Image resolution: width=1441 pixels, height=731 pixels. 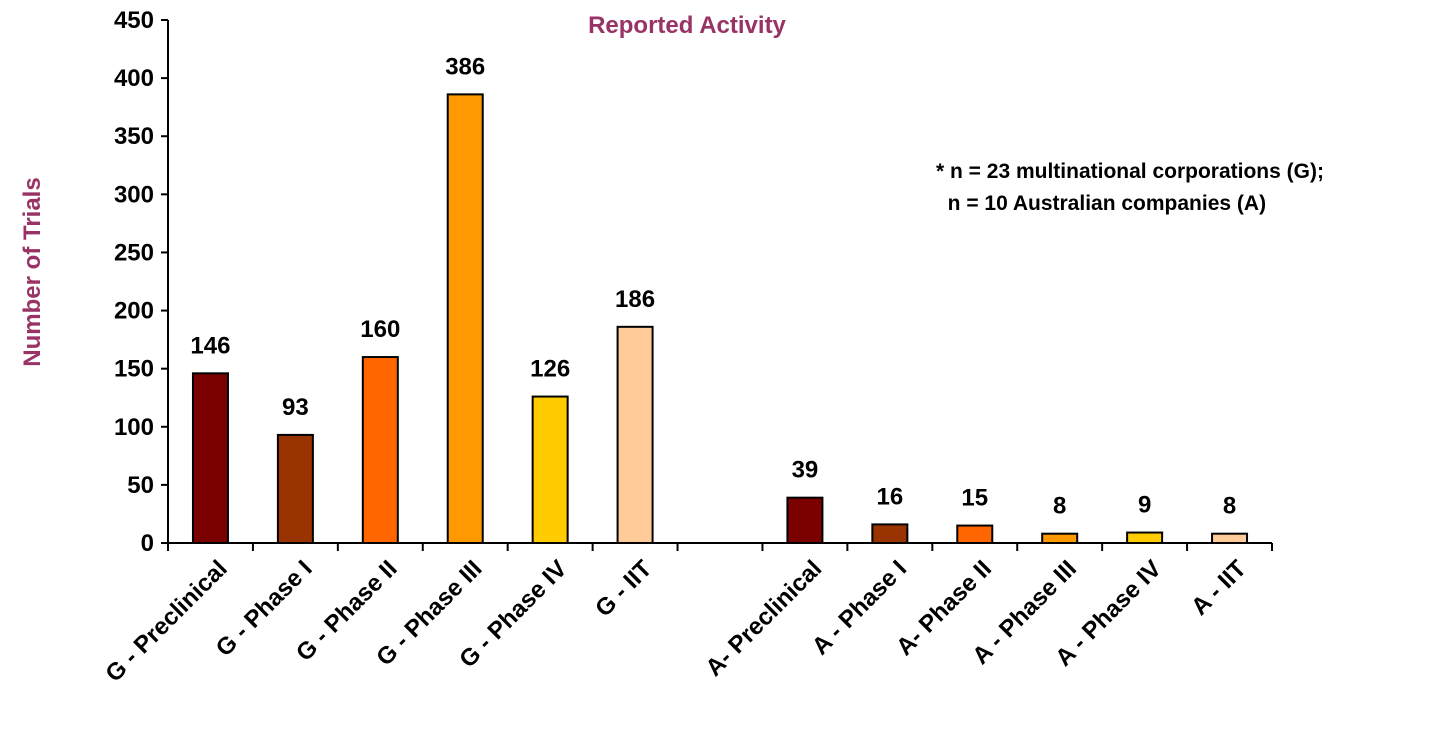 What do you see at coordinates (141, 282) in the screenshot?
I see `y-axis-ticks: 0 50 100 150 200 250 300 350 400 450` at bounding box center [141, 282].